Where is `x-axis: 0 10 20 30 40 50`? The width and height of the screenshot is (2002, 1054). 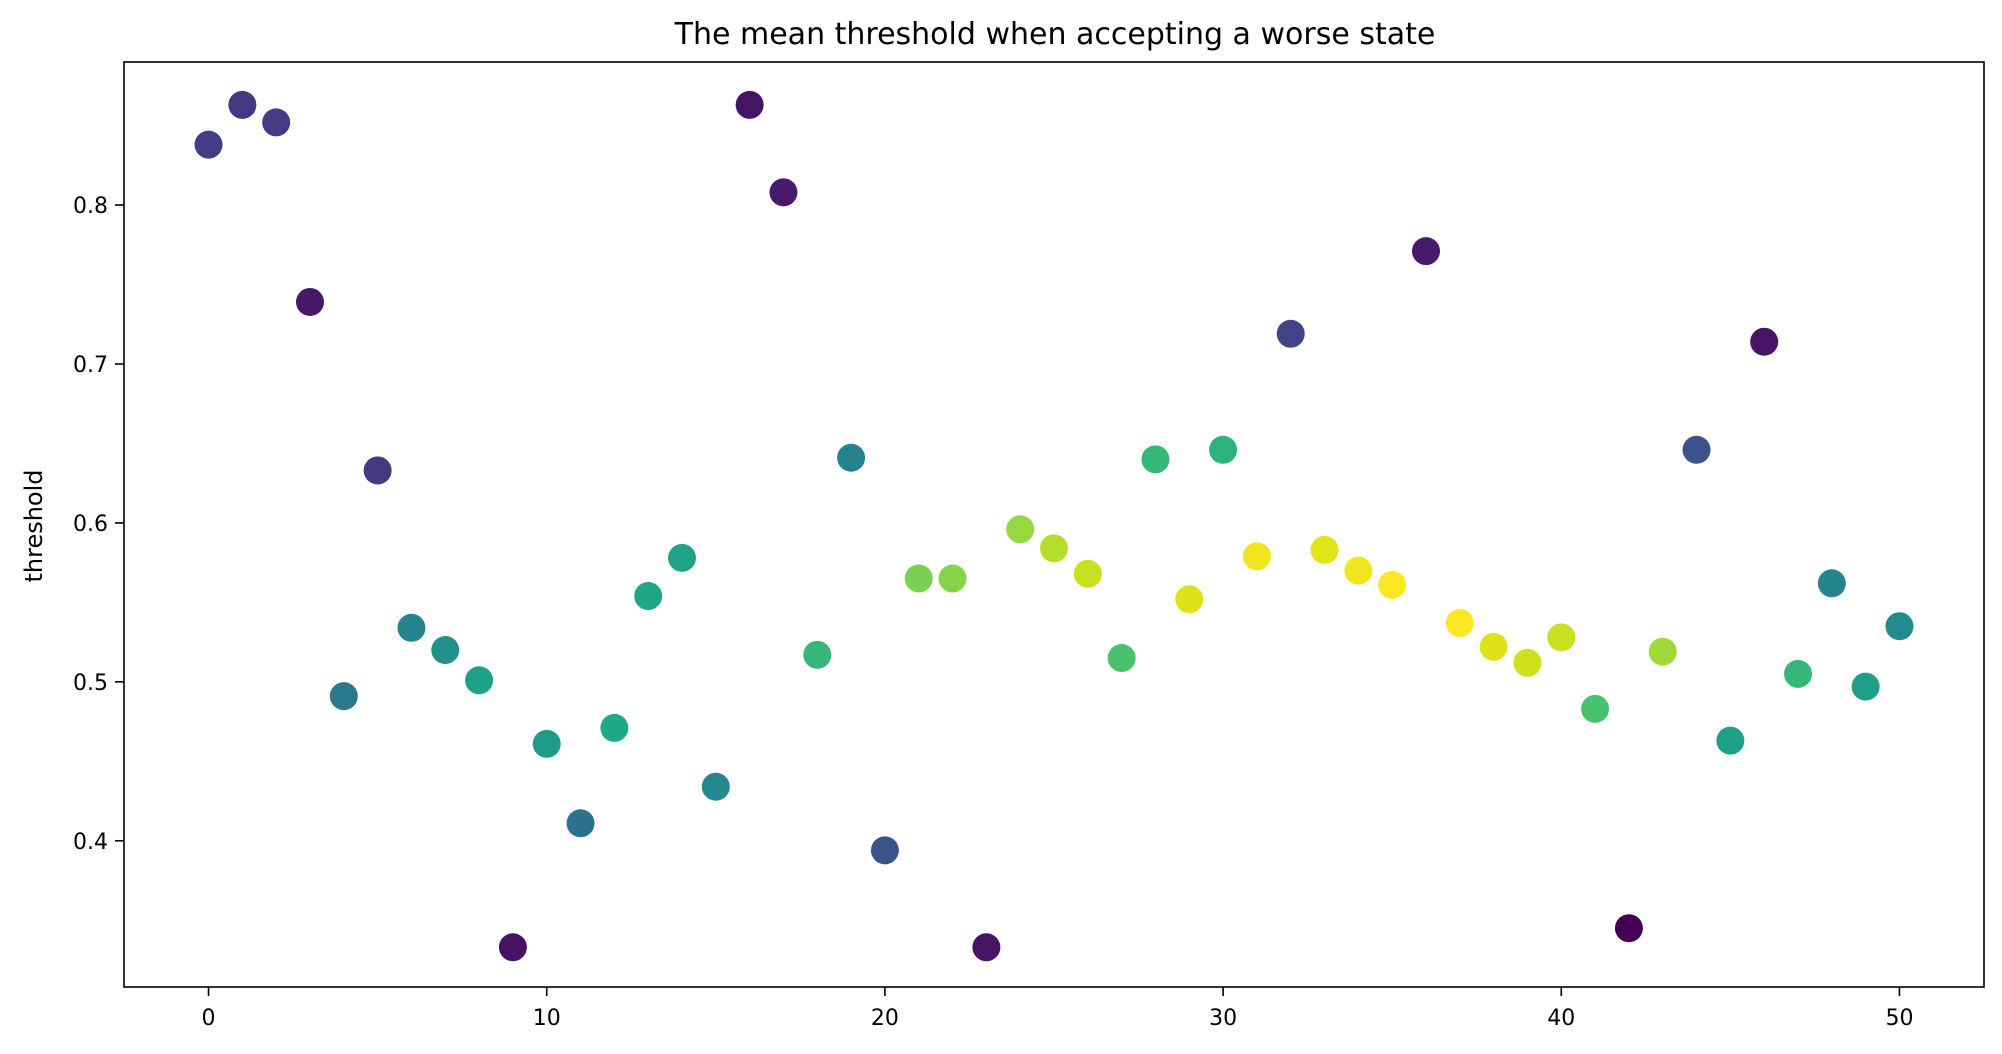 x-axis: 0 10 20 30 40 50 is located at coordinates (1057, 1009).